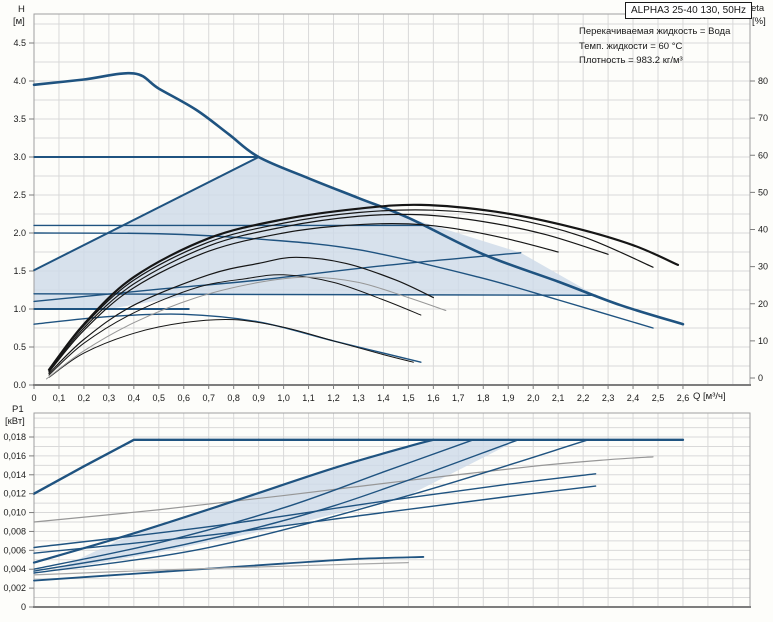 This screenshot has height=622, width=773. What do you see at coordinates (763, 118) in the screenshot?
I see `svg-text: 70` at bounding box center [763, 118].